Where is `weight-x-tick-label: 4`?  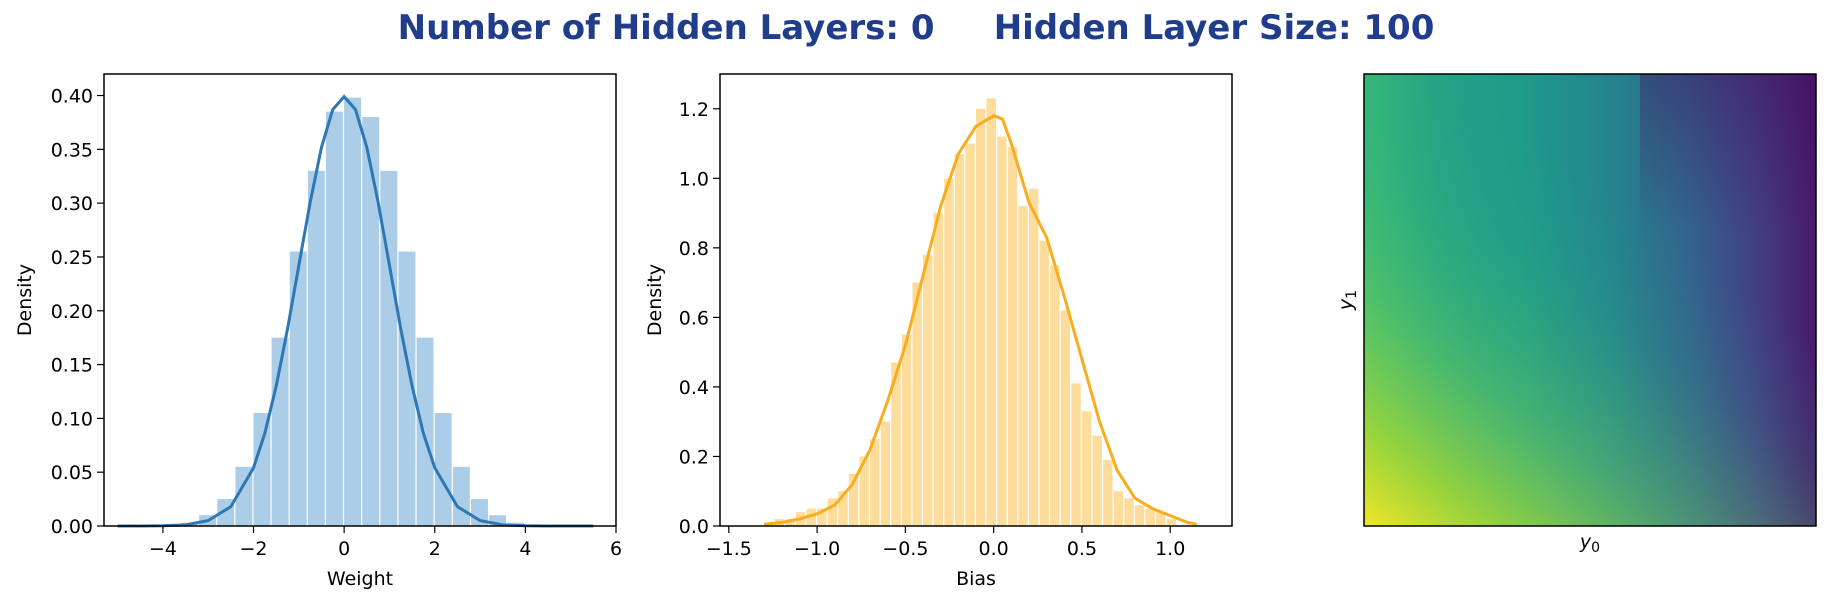
weight-x-tick-label: 4 is located at coordinates (525, 549).